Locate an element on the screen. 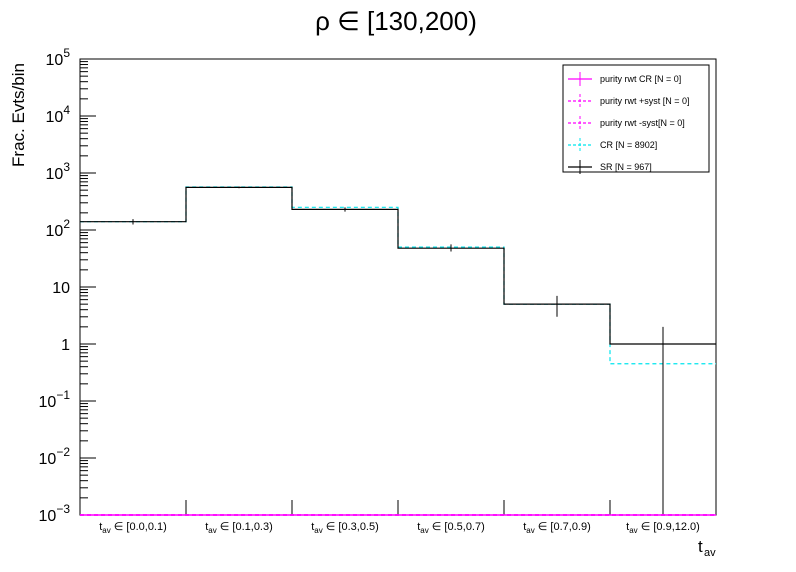 This screenshot has width=796, height=572. legend-label: purity rwt -syst[N = 0] is located at coordinates (642, 123).